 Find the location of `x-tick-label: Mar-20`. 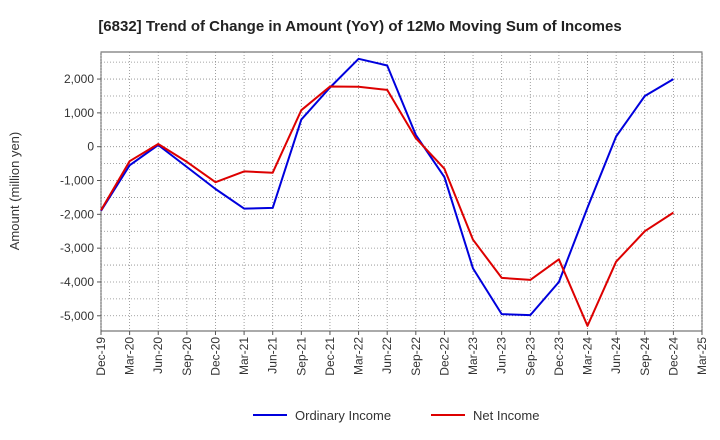

x-tick-label: Mar-20 is located at coordinates (130, 356).